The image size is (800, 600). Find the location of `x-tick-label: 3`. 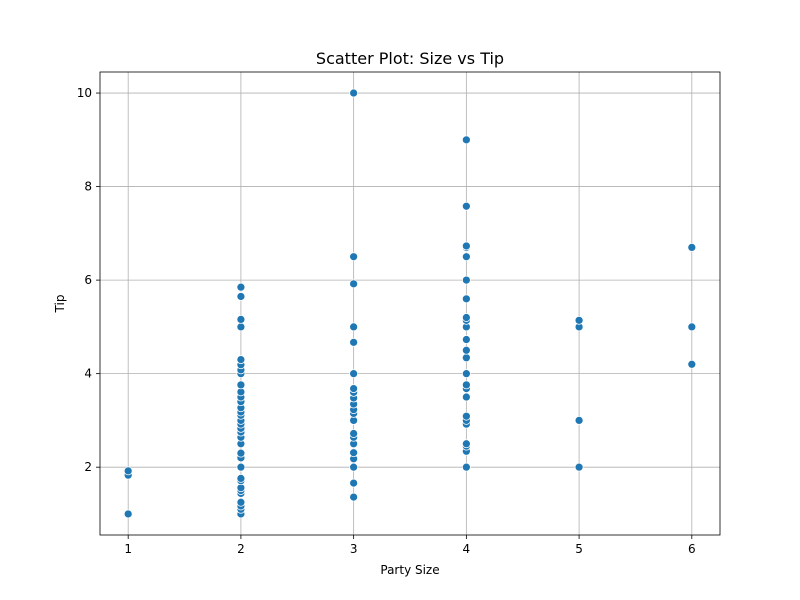

x-tick-label: 3 is located at coordinates (354, 549).